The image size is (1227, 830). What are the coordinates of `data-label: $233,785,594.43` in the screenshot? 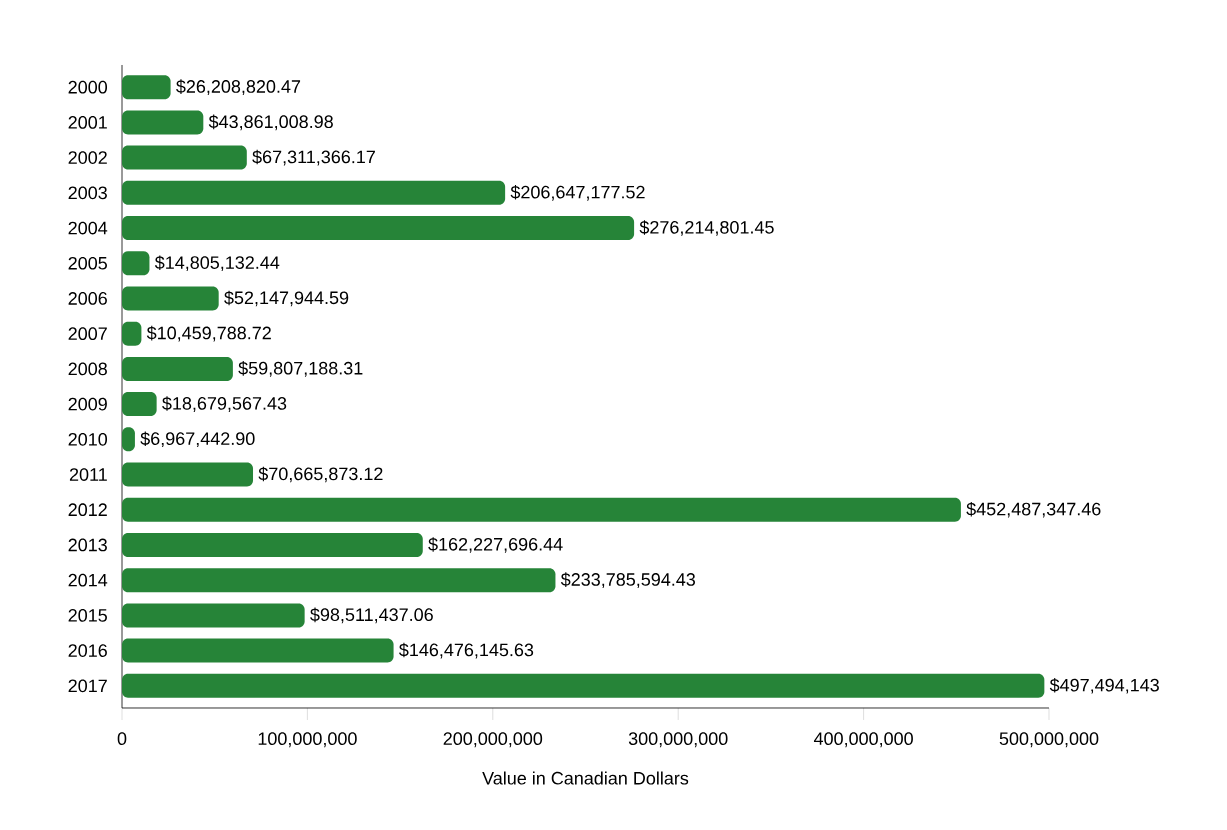 It's located at (628, 580).